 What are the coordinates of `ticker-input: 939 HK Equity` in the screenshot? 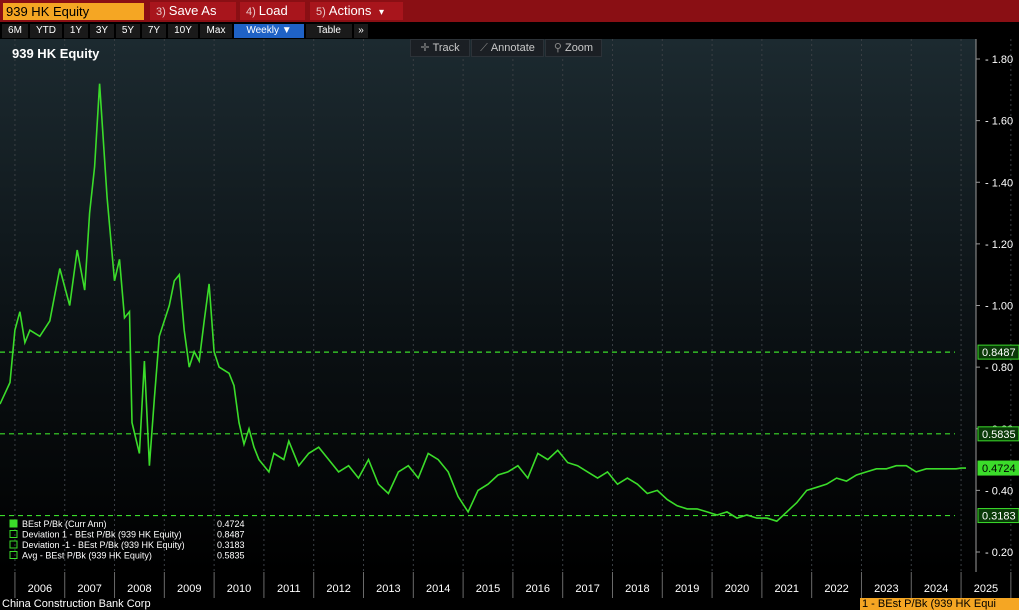 It's located at (73, 11).